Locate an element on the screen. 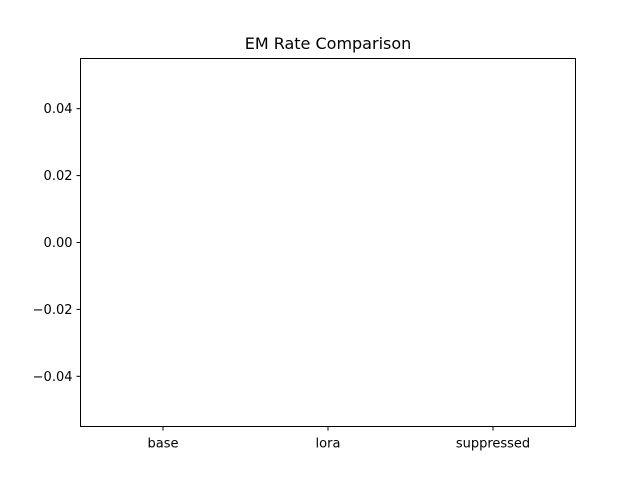  y-tick-label: 0.00 is located at coordinates (58, 243).